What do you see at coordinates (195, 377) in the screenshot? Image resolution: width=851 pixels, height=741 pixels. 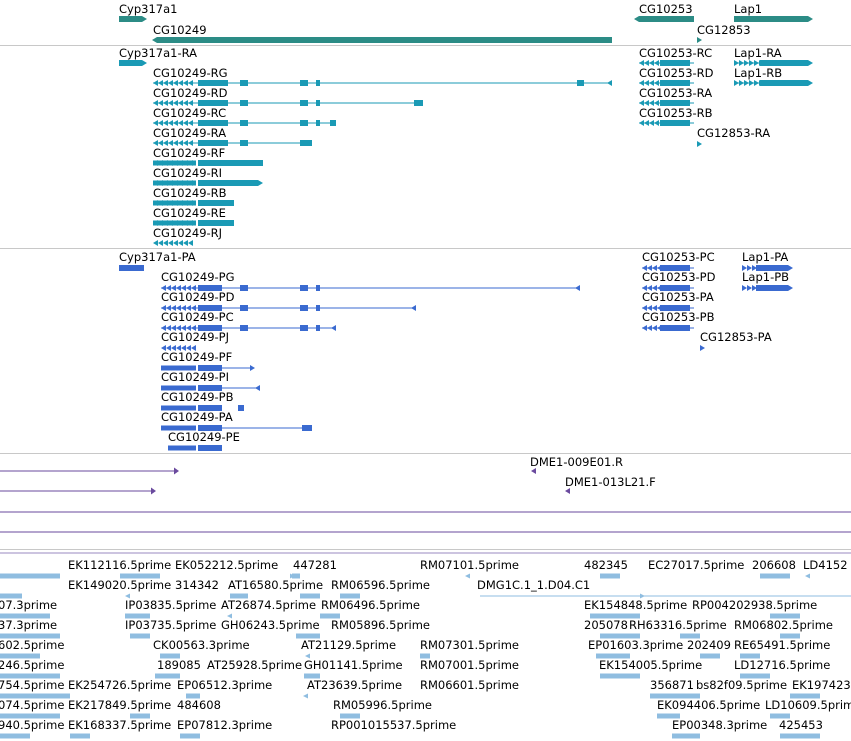 I see `protein-label: CG10249-PI` at bounding box center [195, 377].